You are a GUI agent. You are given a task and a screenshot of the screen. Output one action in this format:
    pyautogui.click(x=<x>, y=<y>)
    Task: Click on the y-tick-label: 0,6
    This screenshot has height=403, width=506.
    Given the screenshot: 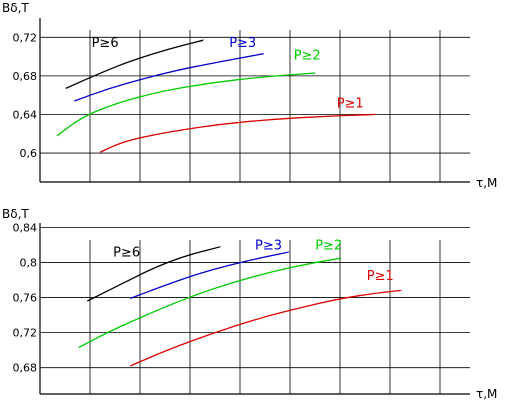 What is the action you would take?
    pyautogui.click(x=29, y=153)
    